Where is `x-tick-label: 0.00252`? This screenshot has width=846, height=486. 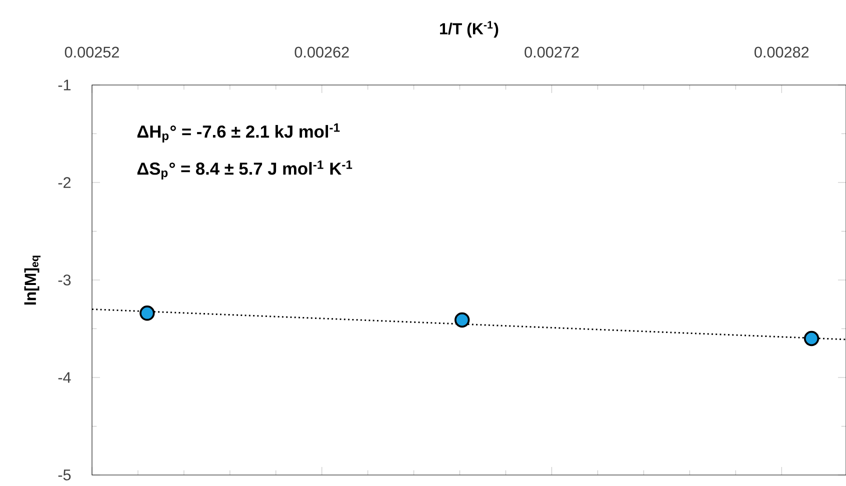
x-tick-label: 0.00252 is located at coordinates (91, 52).